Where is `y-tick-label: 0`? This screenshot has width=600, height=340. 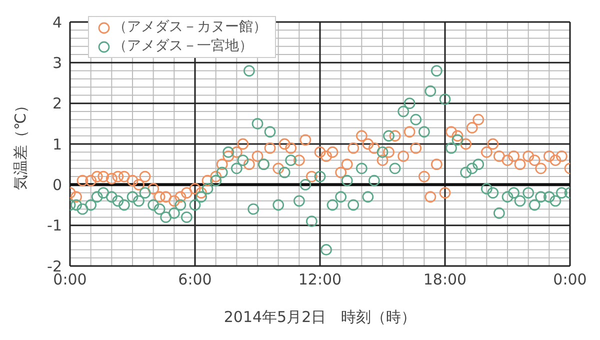 y-tick-label: 0 is located at coordinates (57, 185).